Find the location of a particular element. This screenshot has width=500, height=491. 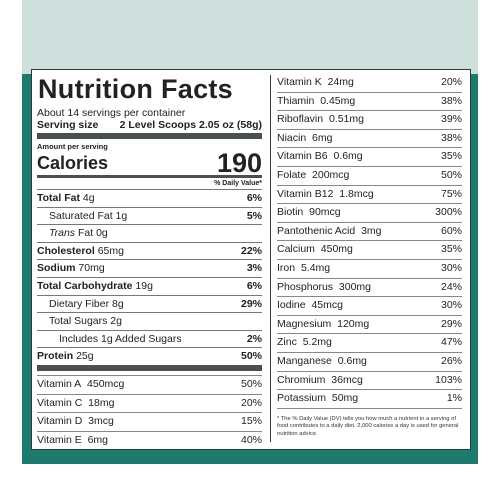

serving-size-value: 2 Level Scoops 2.05 oz (58g) is located at coordinates (190, 125).